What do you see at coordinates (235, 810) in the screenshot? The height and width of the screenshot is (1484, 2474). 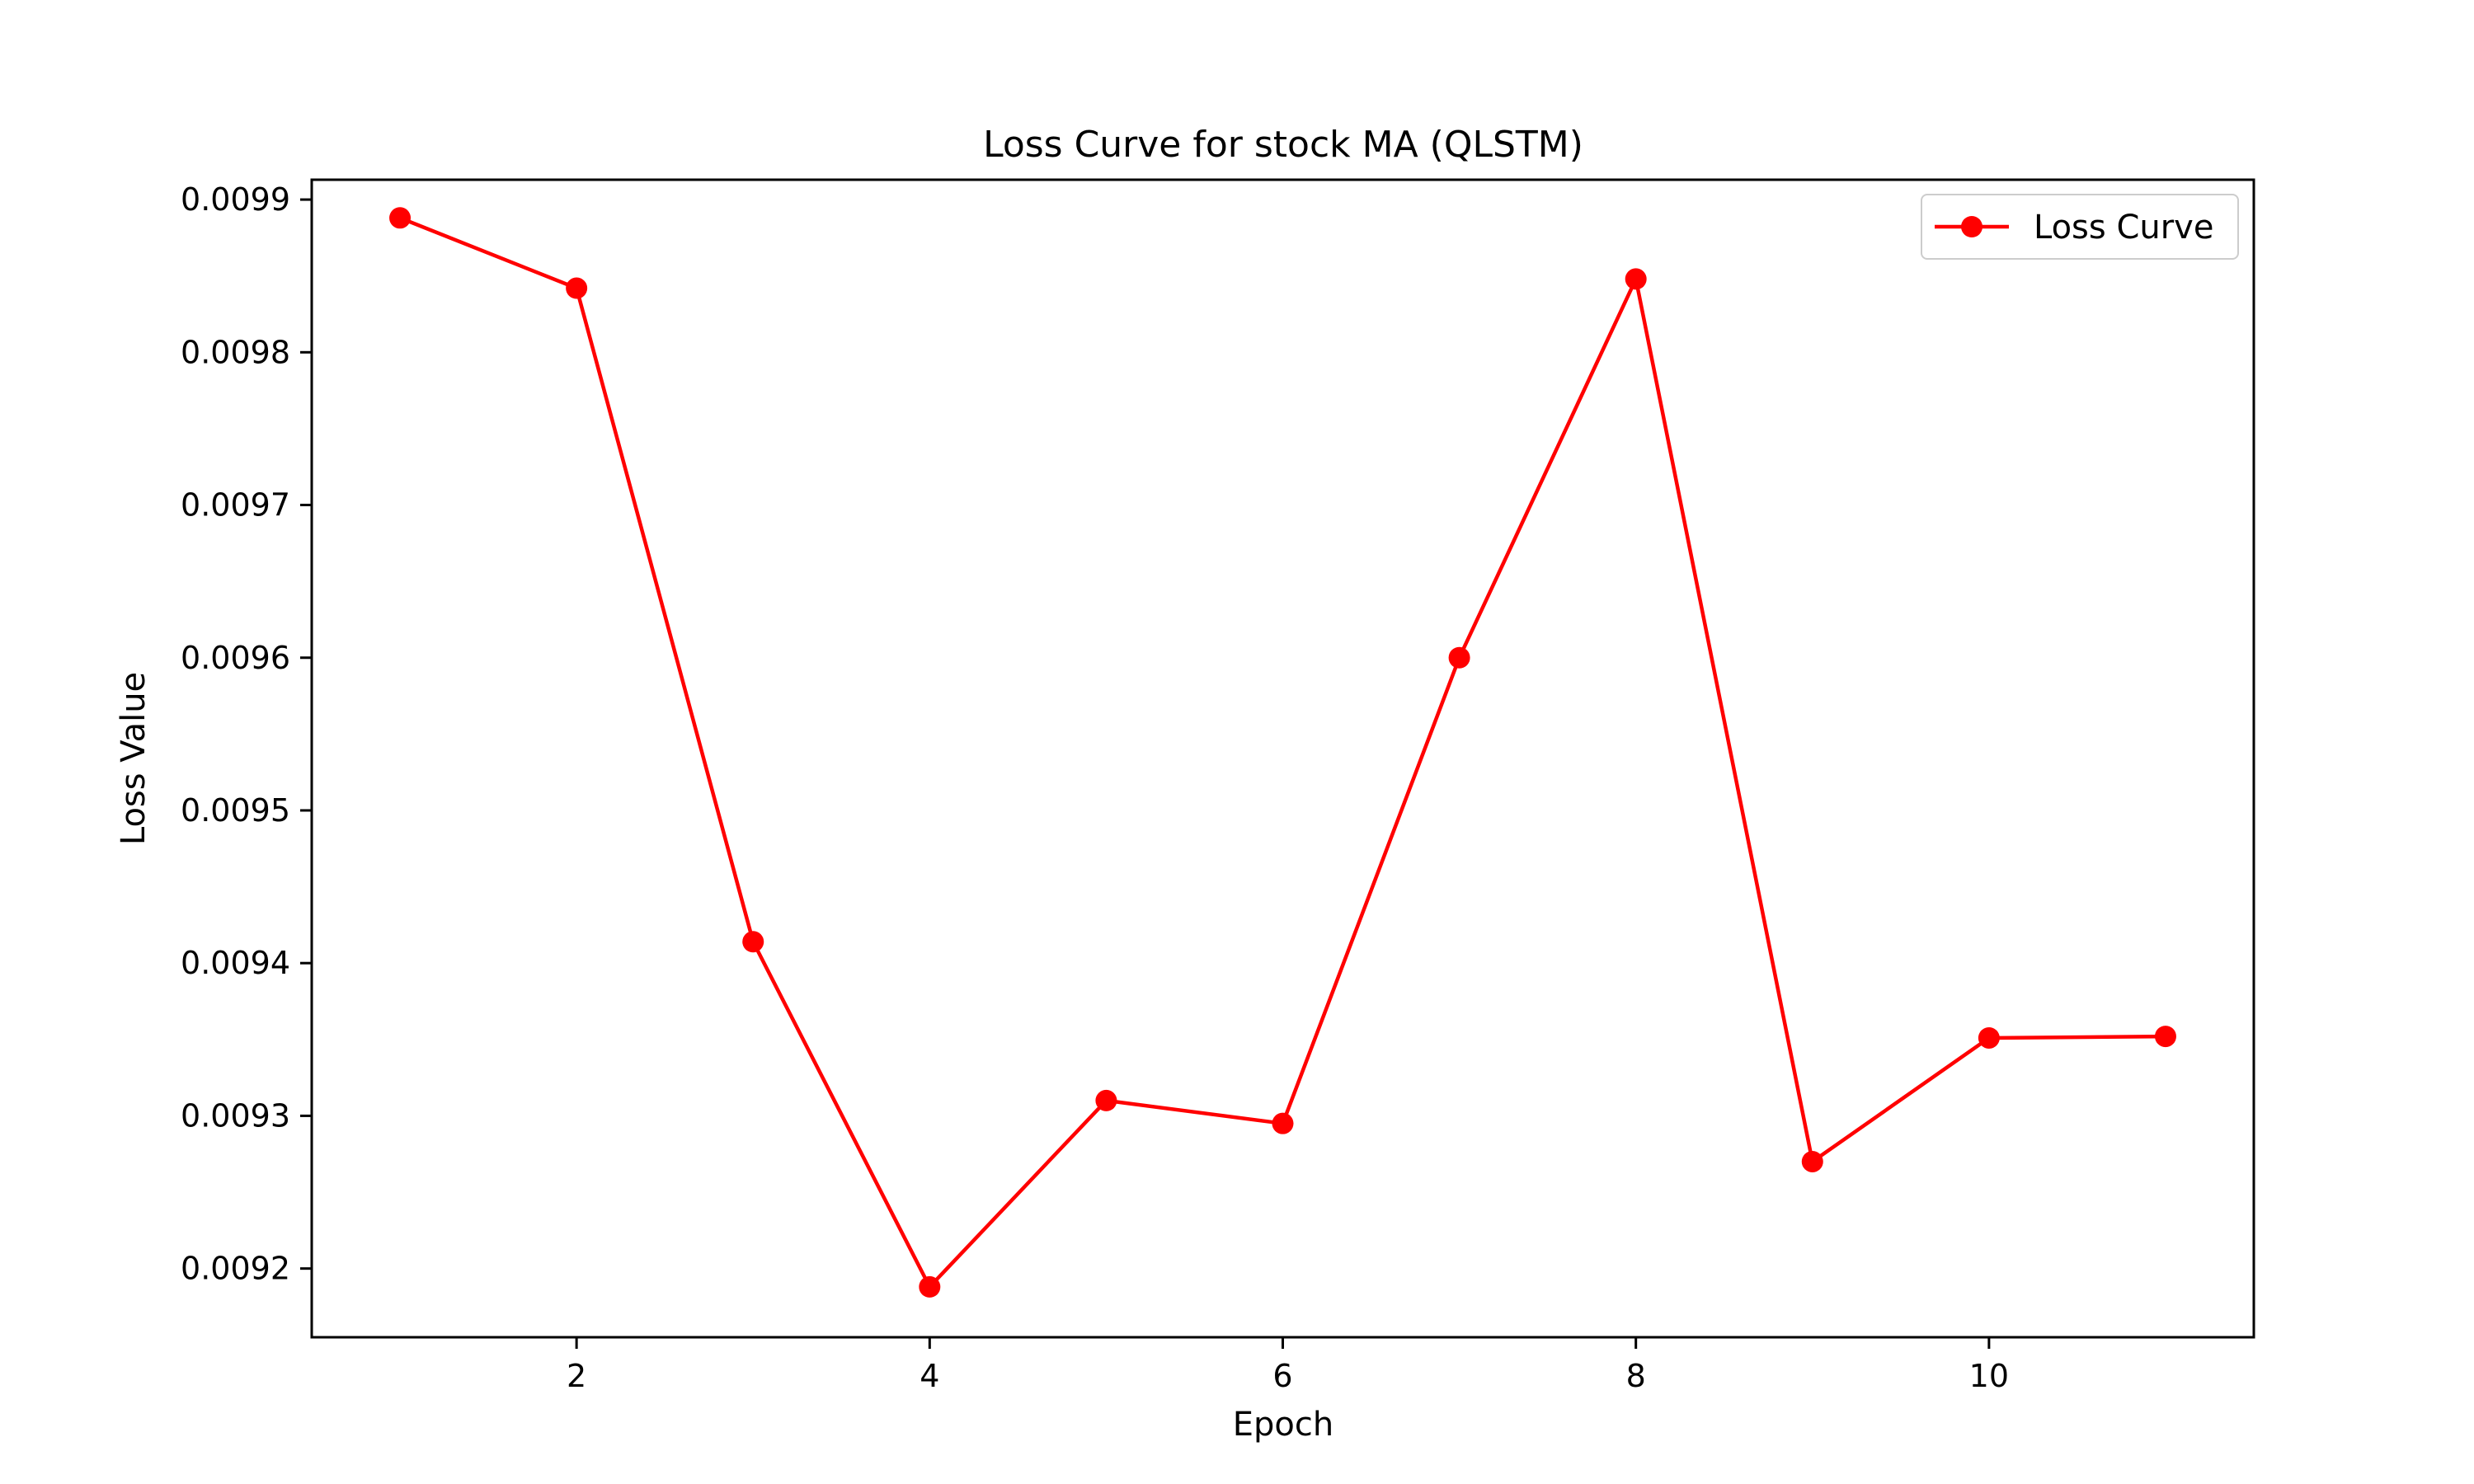 I see `y-tick-label: 0.0095` at bounding box center [235, 810].